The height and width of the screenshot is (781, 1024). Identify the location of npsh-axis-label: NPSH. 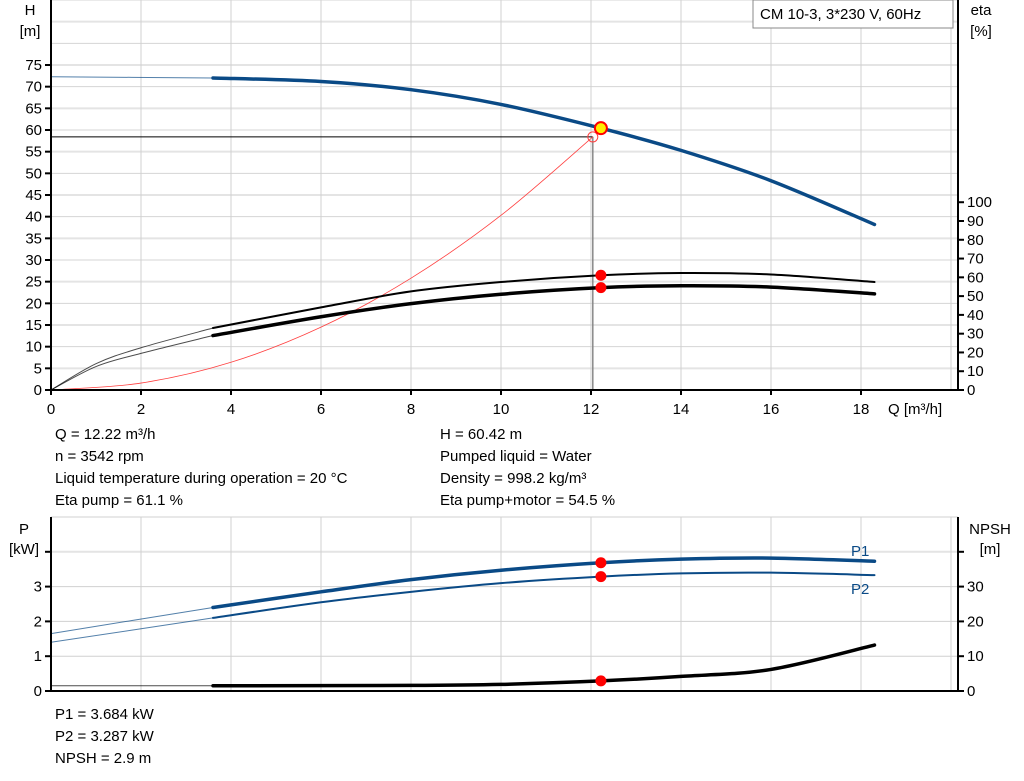
(990, 529).